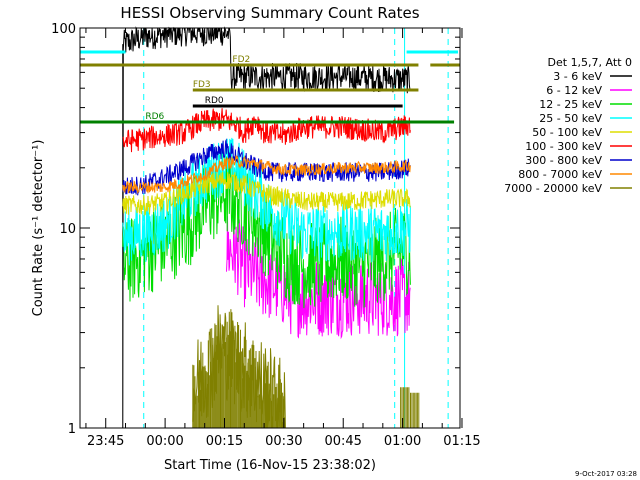 The width and height of the screenshot is (640, 480). What do you see at coordinates (553, 188) in the screenshot?
I see `legend-label: 7000 - 20000 keV` at bounding box center [553, 188].